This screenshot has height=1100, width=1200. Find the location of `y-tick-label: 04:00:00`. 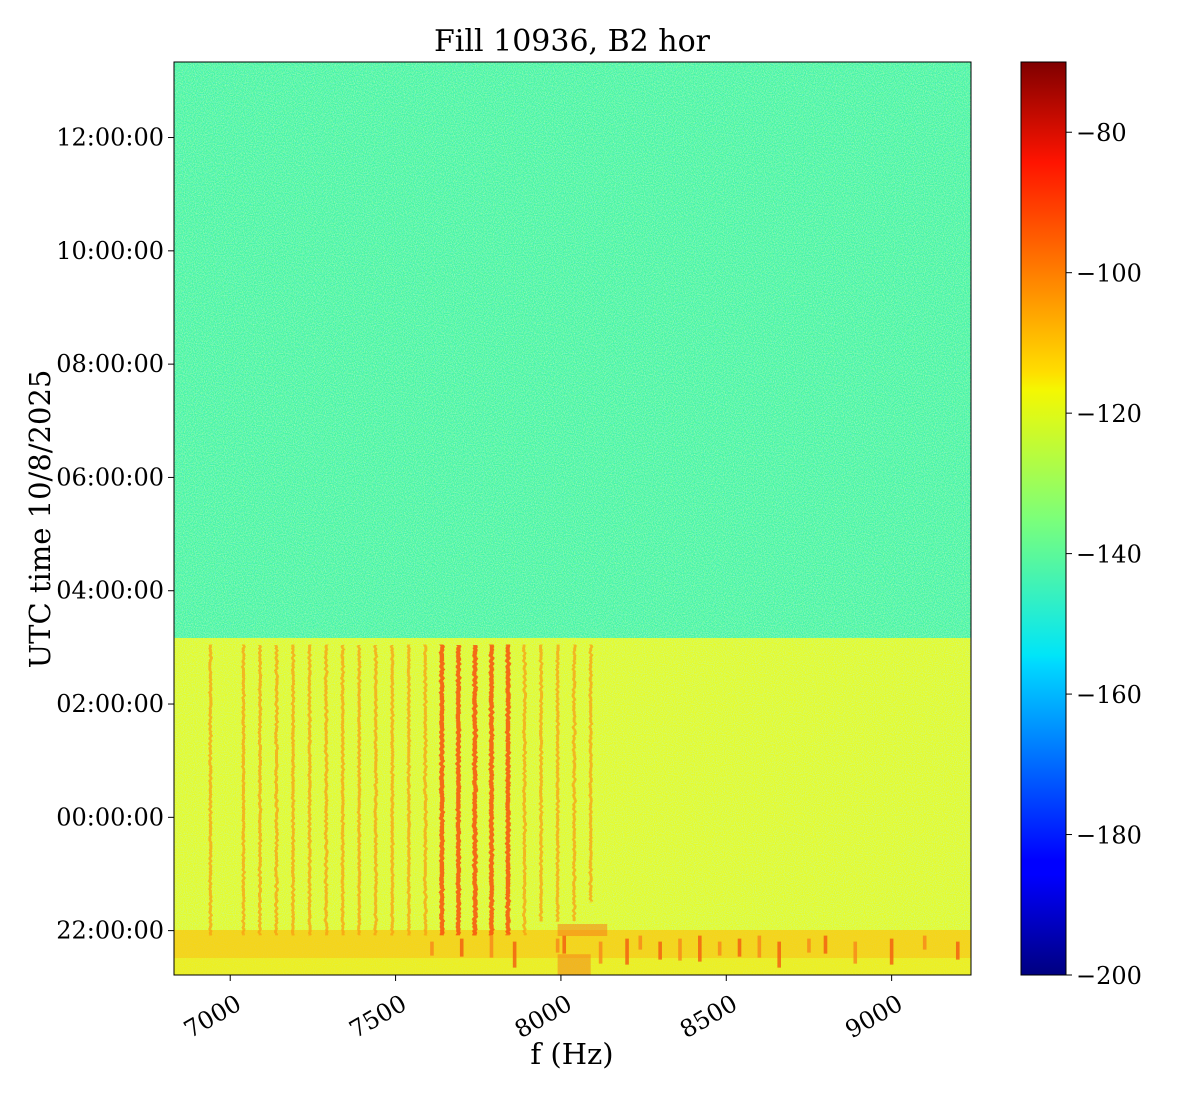

y-tick-label: 04:00:00 is located at coordinates (110, 591).